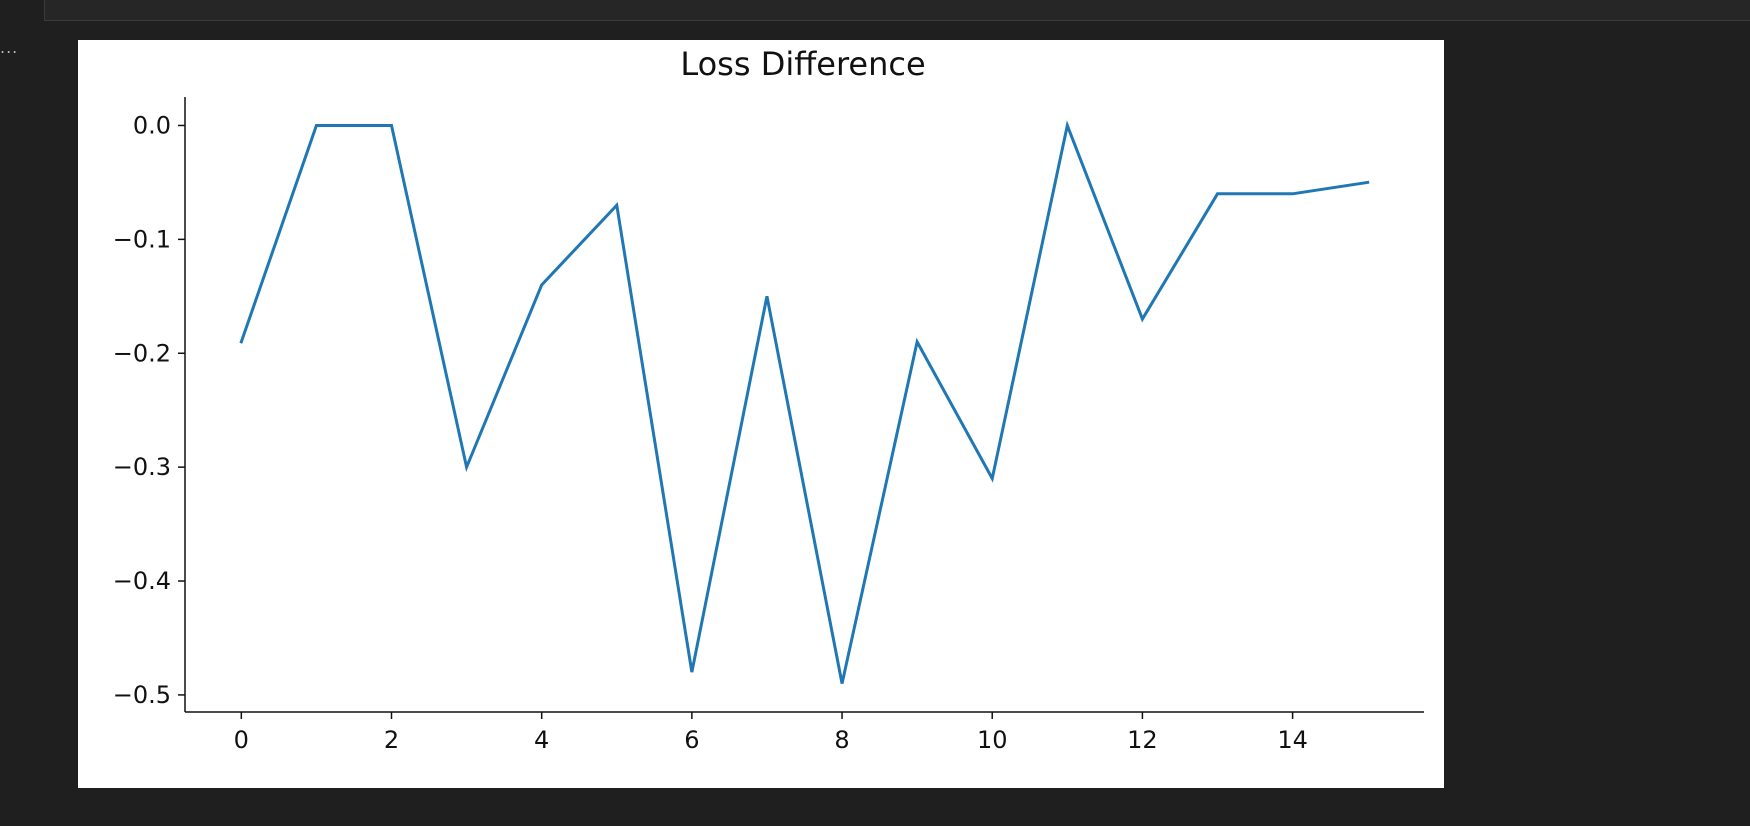 The width and height of the screenshot is (1750, 826). What do you see at coordinates (841, 740) in the screenshot?
I see `x-tick-label: 8` at bounding box center [841, 740].